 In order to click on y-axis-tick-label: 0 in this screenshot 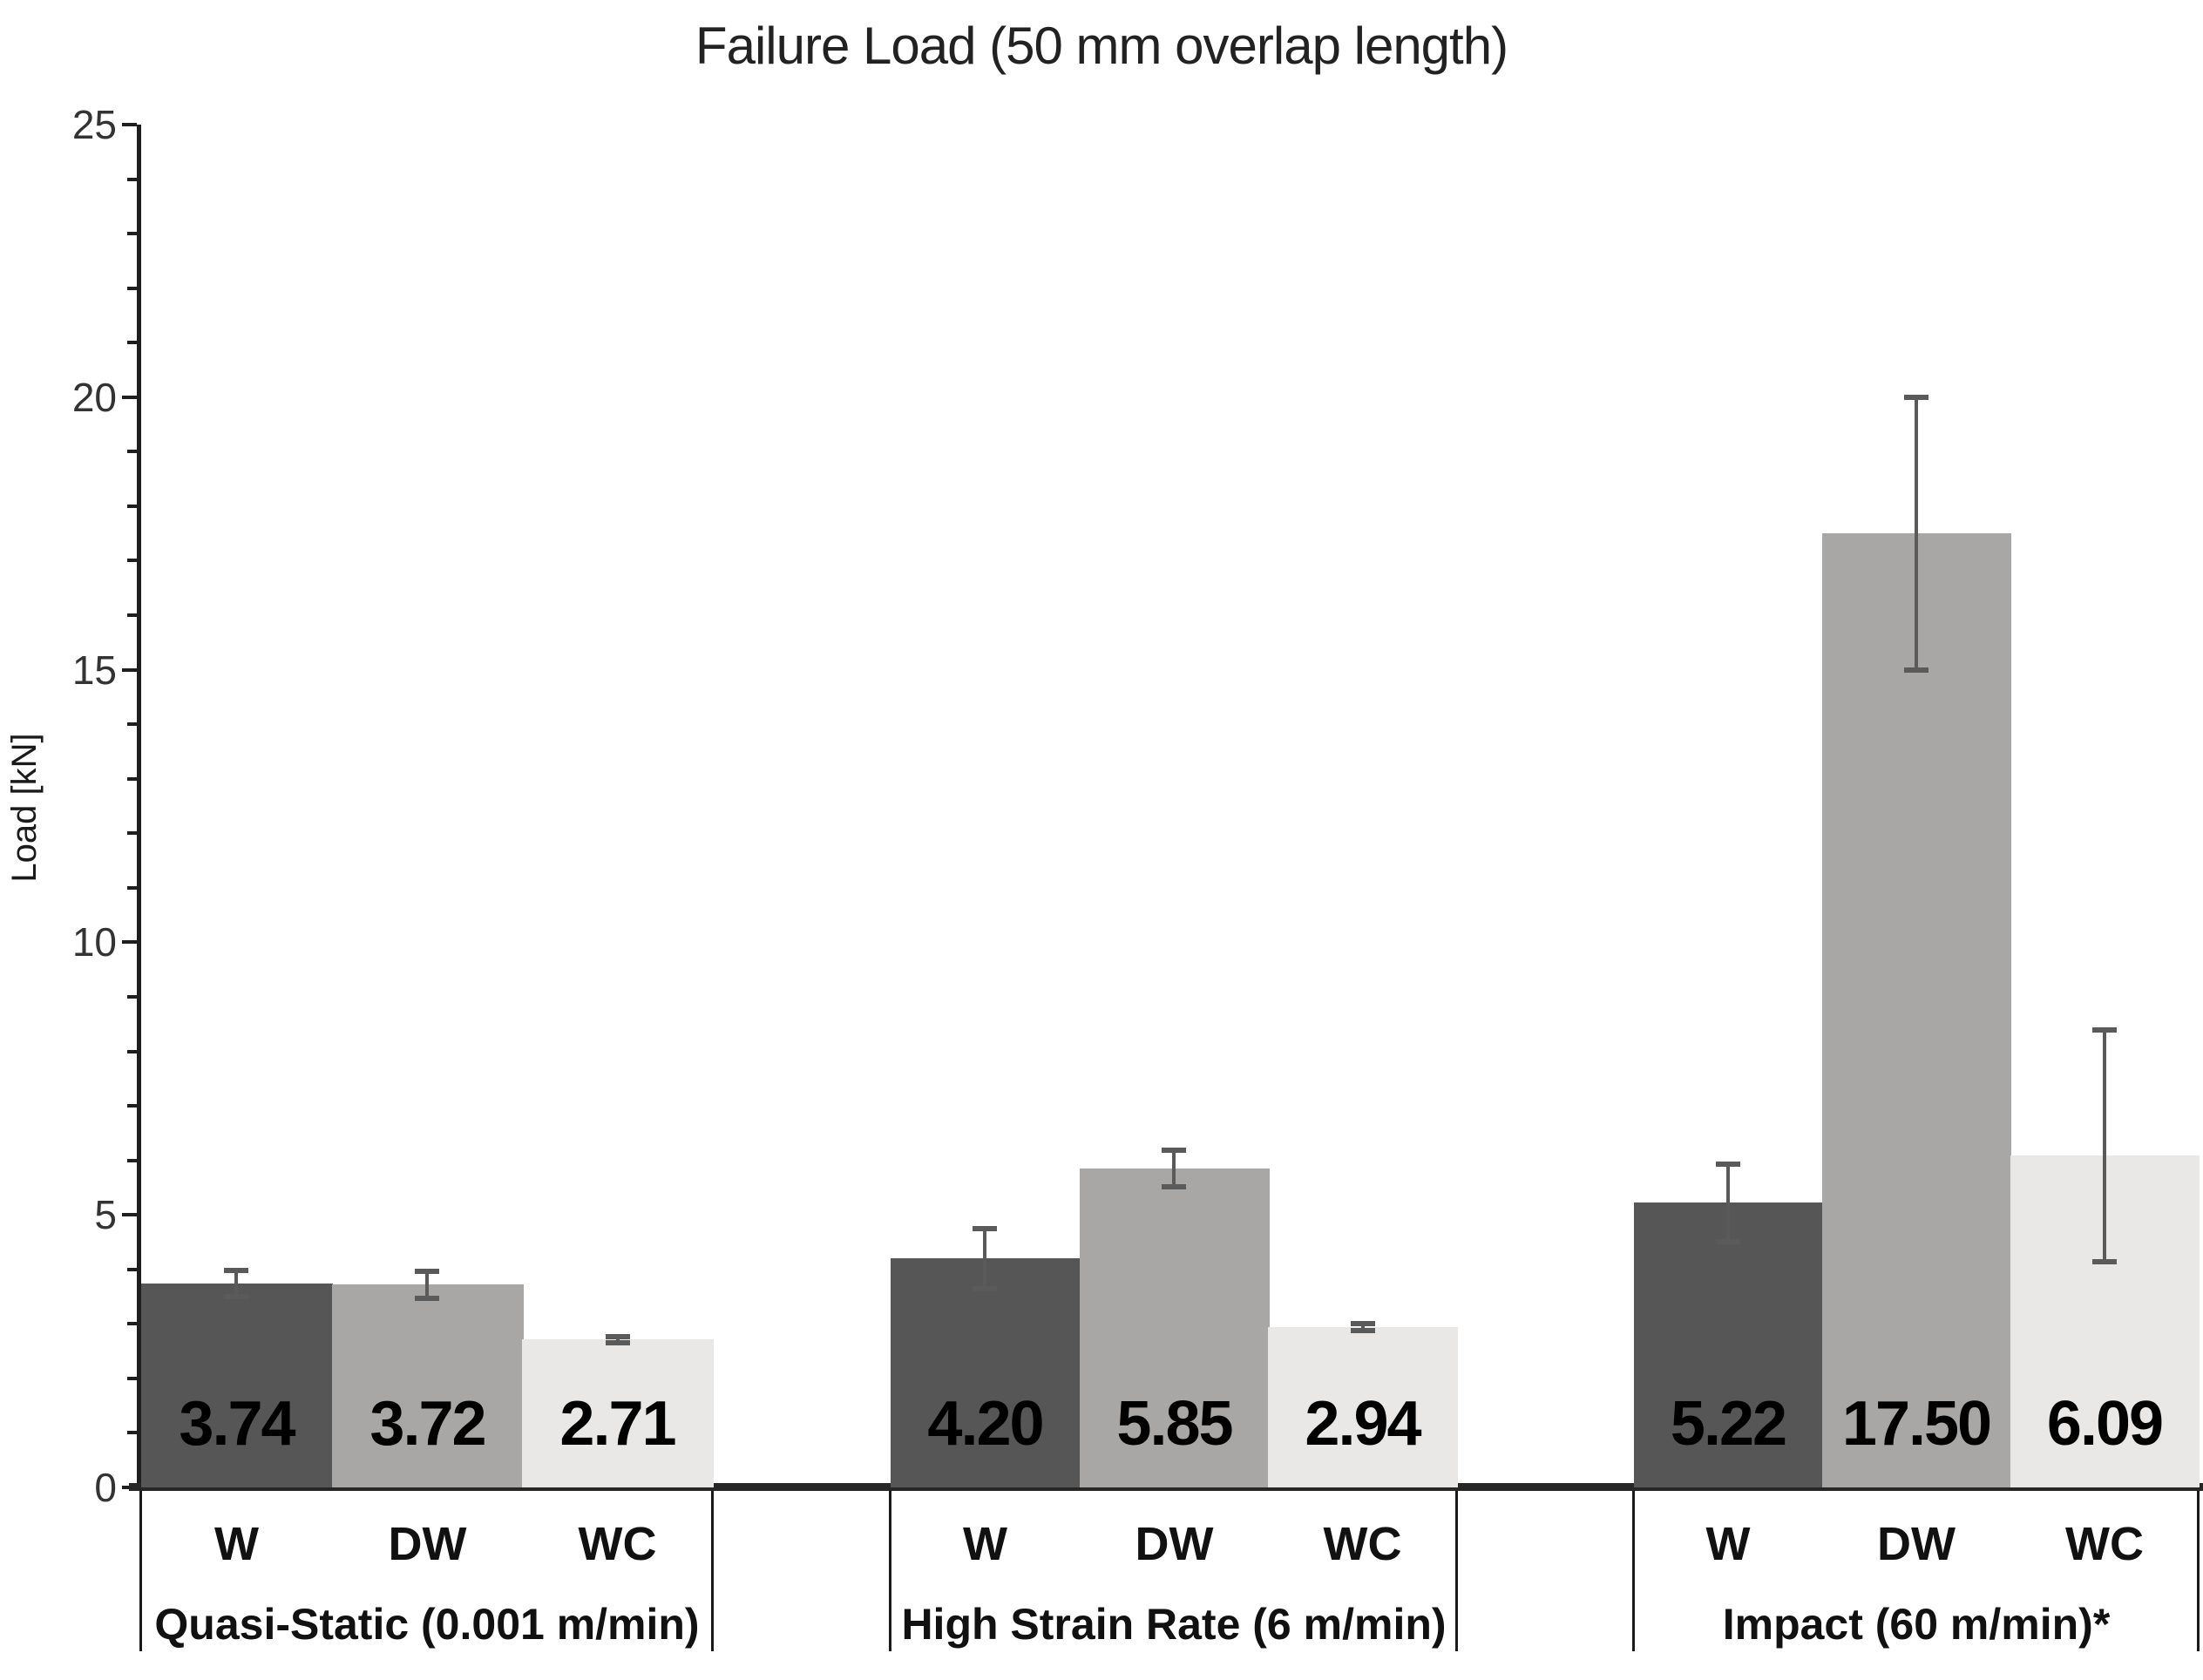, I will do `click(106, 1487)`.